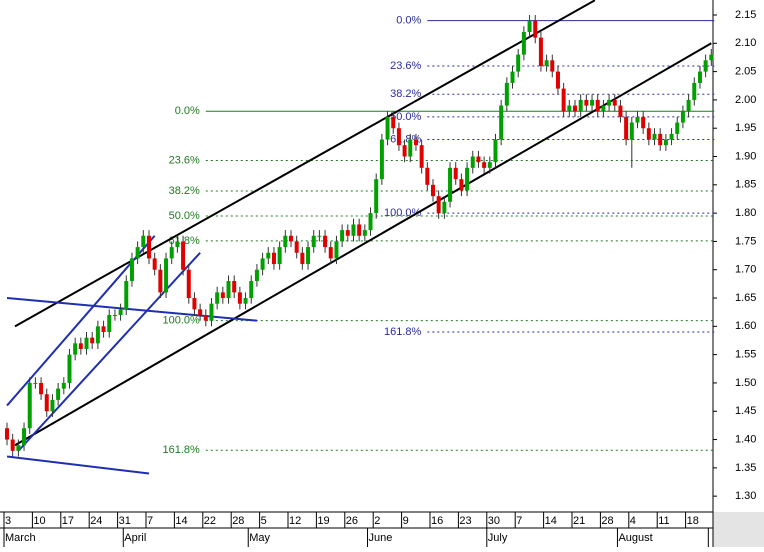  What do you see at coordinates (39, 521) in the screenshot?
I see `x-tick-label: 10` at bounding box center [39, 521].